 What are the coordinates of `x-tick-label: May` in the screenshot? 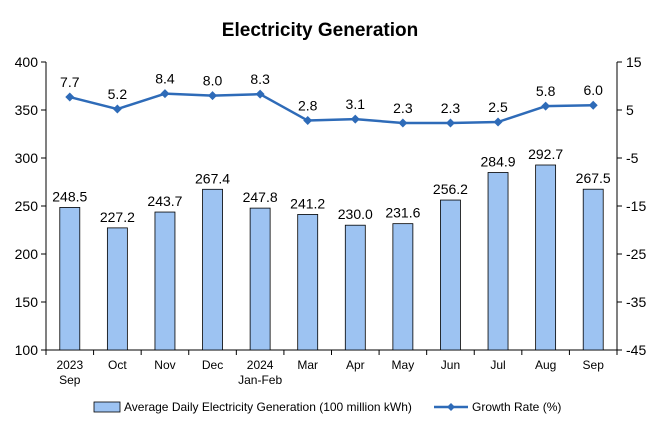 It's located at (403, 365).